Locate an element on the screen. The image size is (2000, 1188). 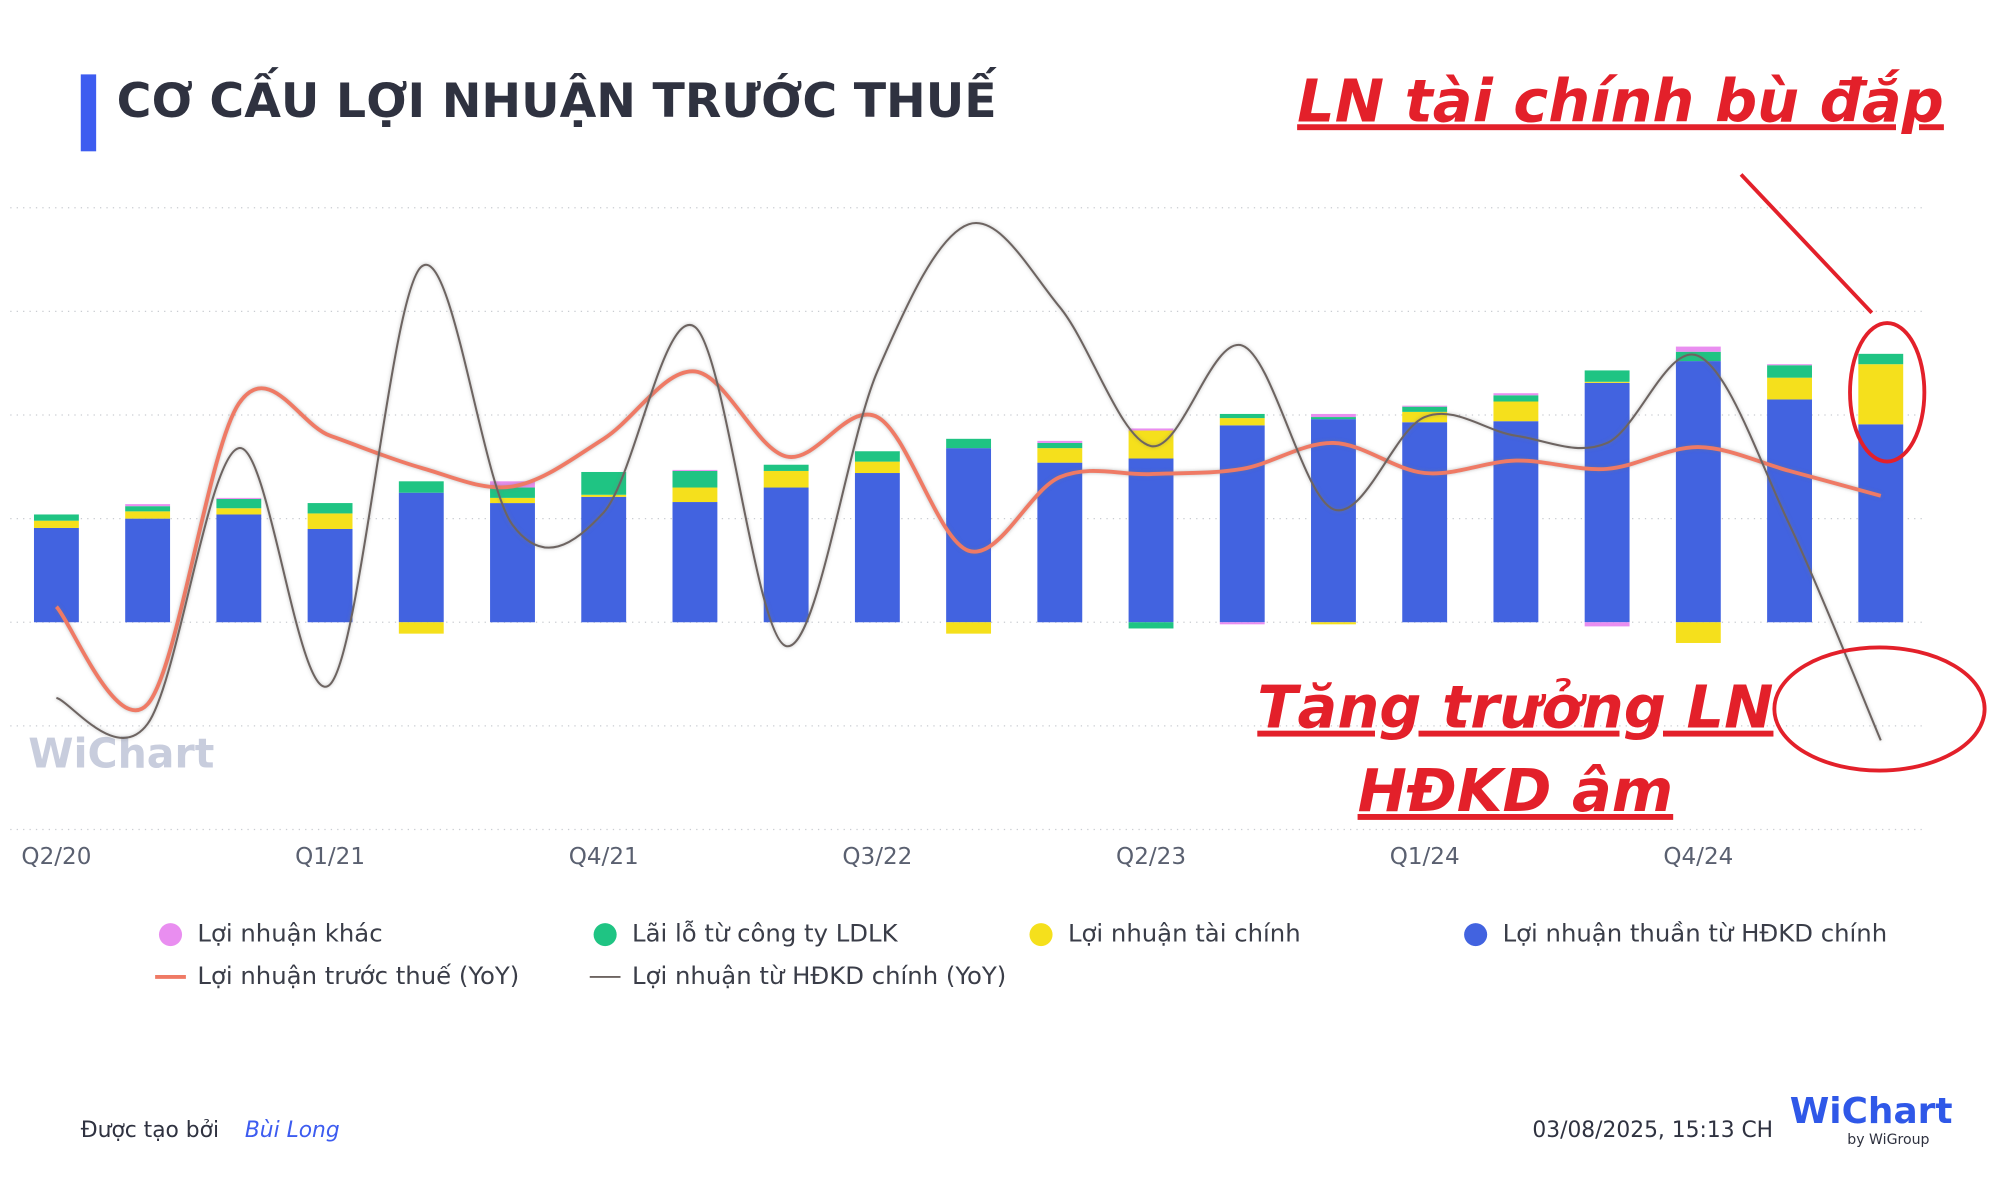
x-tick-label: Q2/23 is located at coordinates (1151, 857).